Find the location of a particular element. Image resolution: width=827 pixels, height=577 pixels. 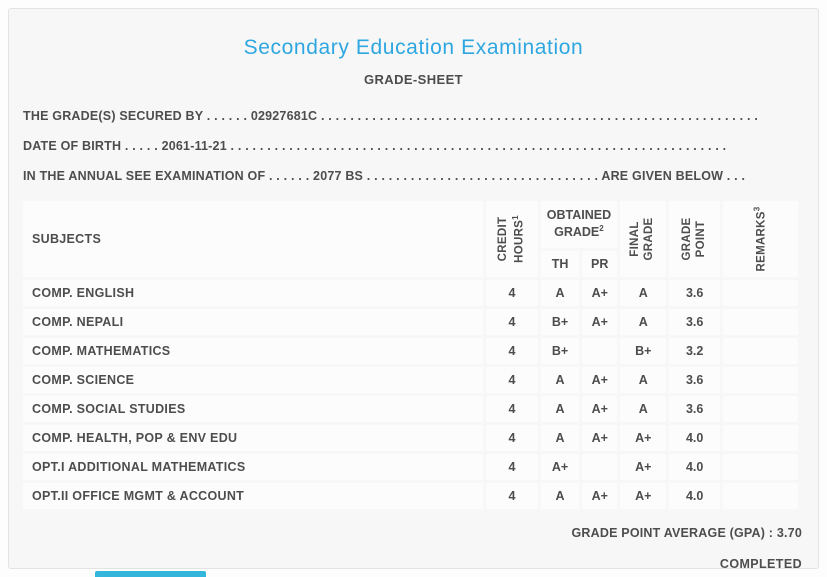

cell-th: A+ is located at coordinates (560, 467).